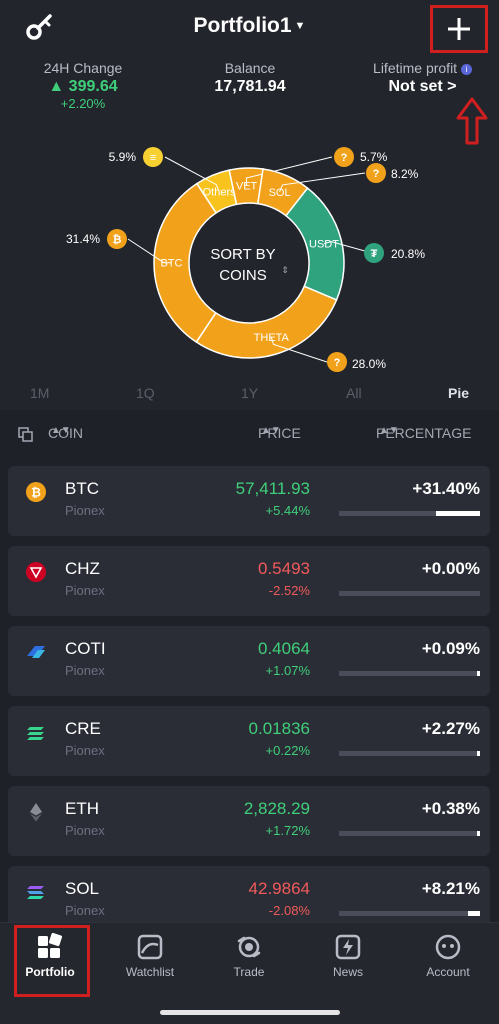 This screenshot has width=499, height=1024. Describe the element at coordinates (83, 68) in the screenshot. I see `change-label: 24H Change` at that location.